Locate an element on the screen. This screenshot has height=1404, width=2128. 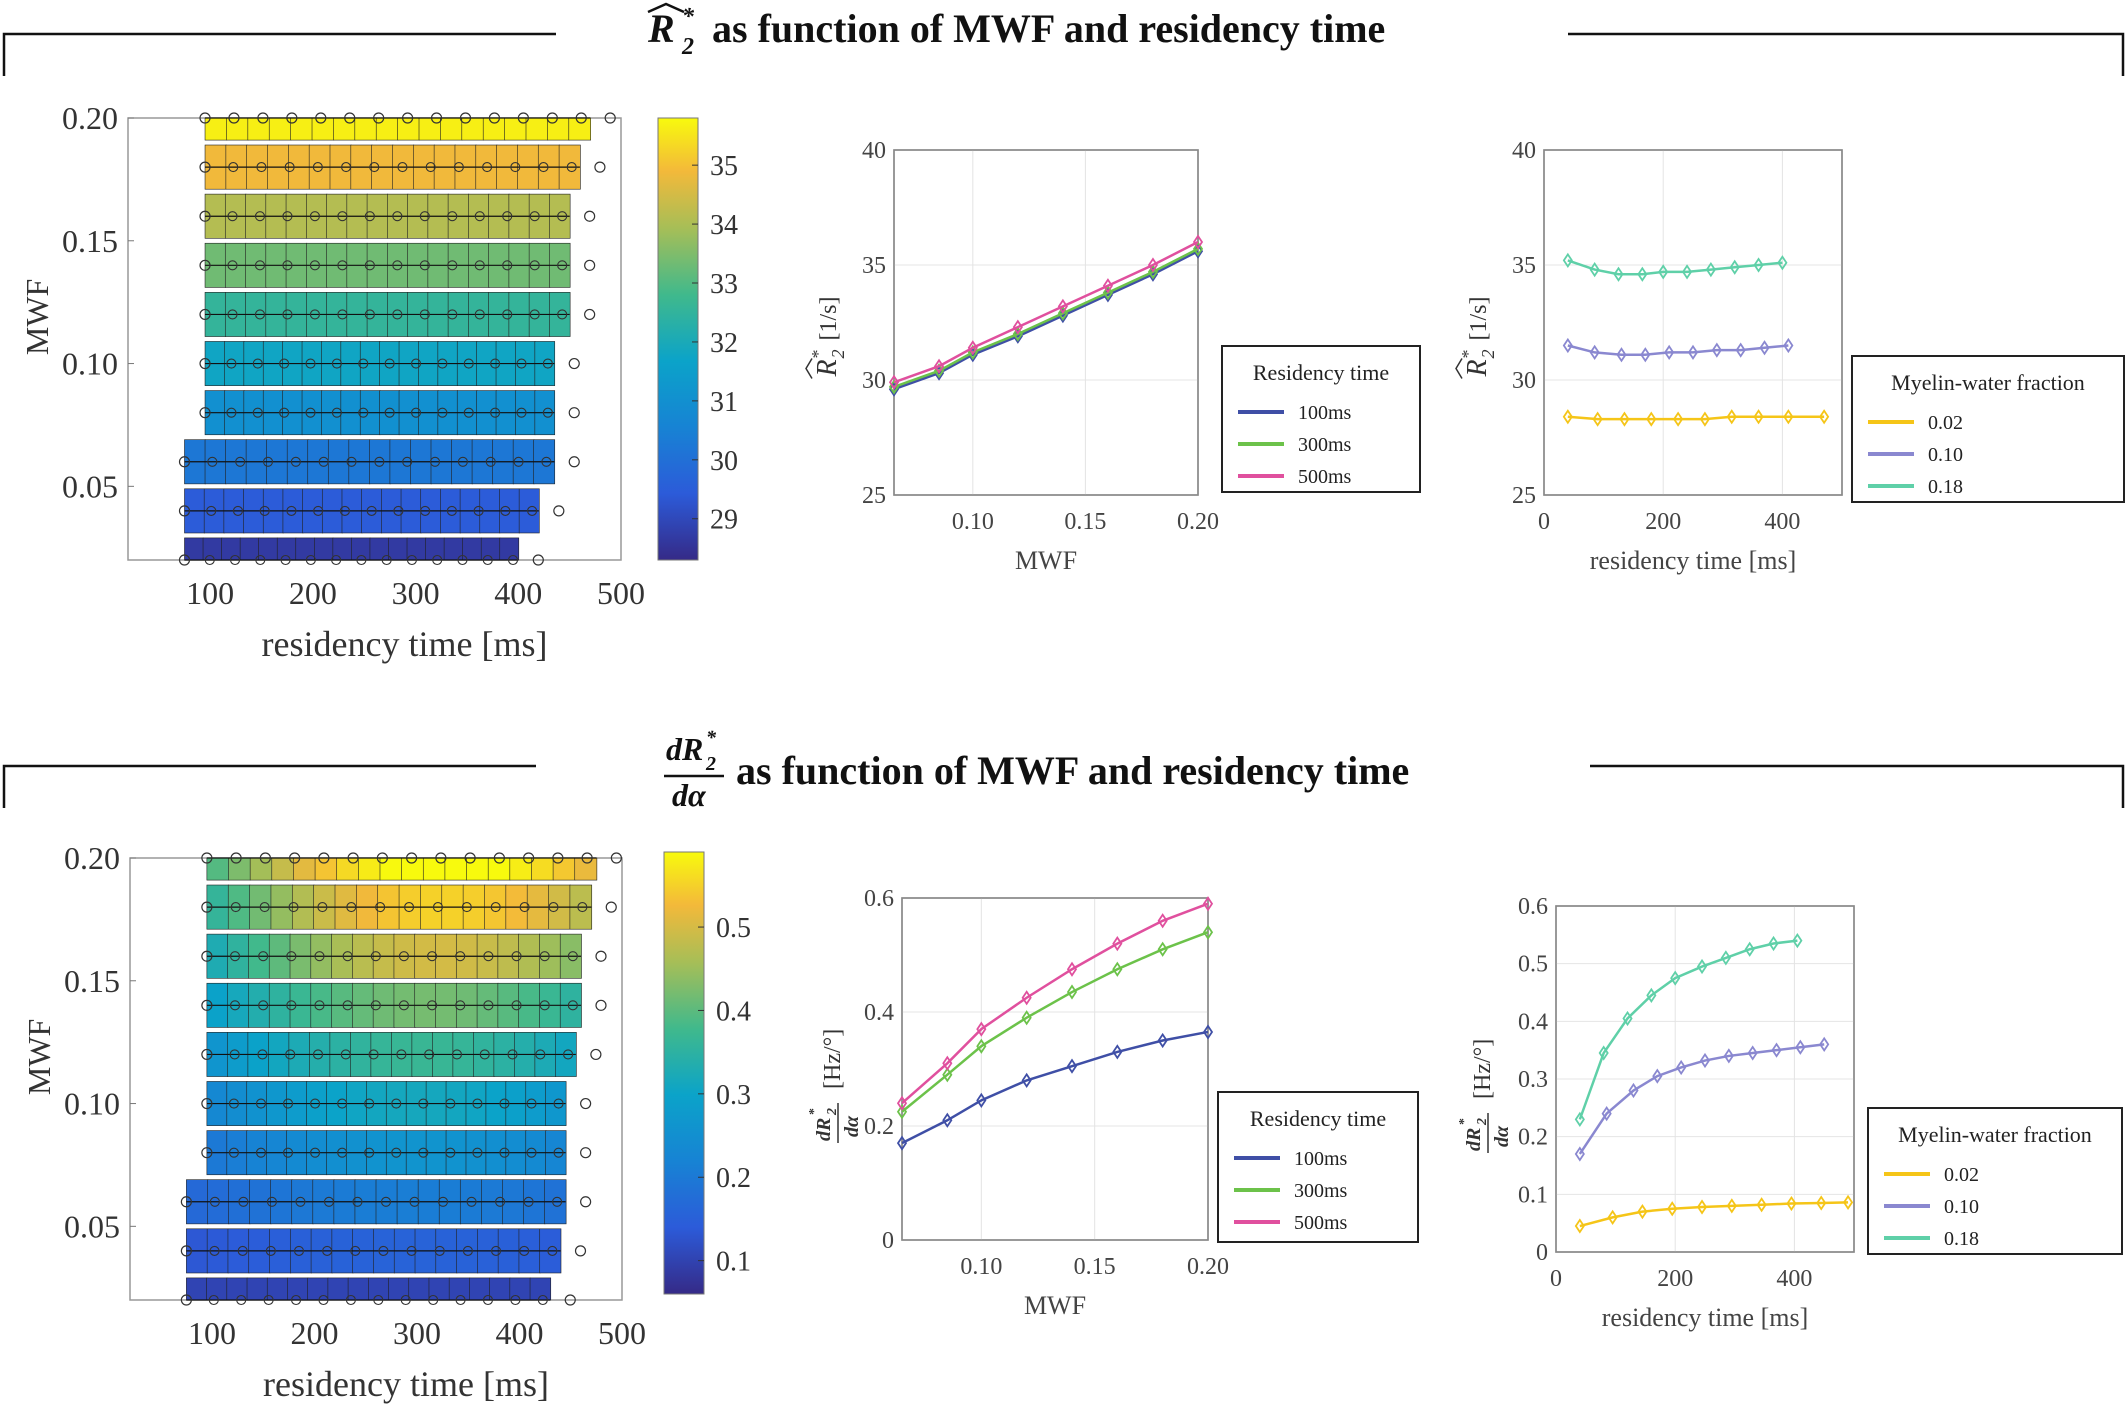
legend-title: Myelin-water fraction is located at coordinates (1988, 382).